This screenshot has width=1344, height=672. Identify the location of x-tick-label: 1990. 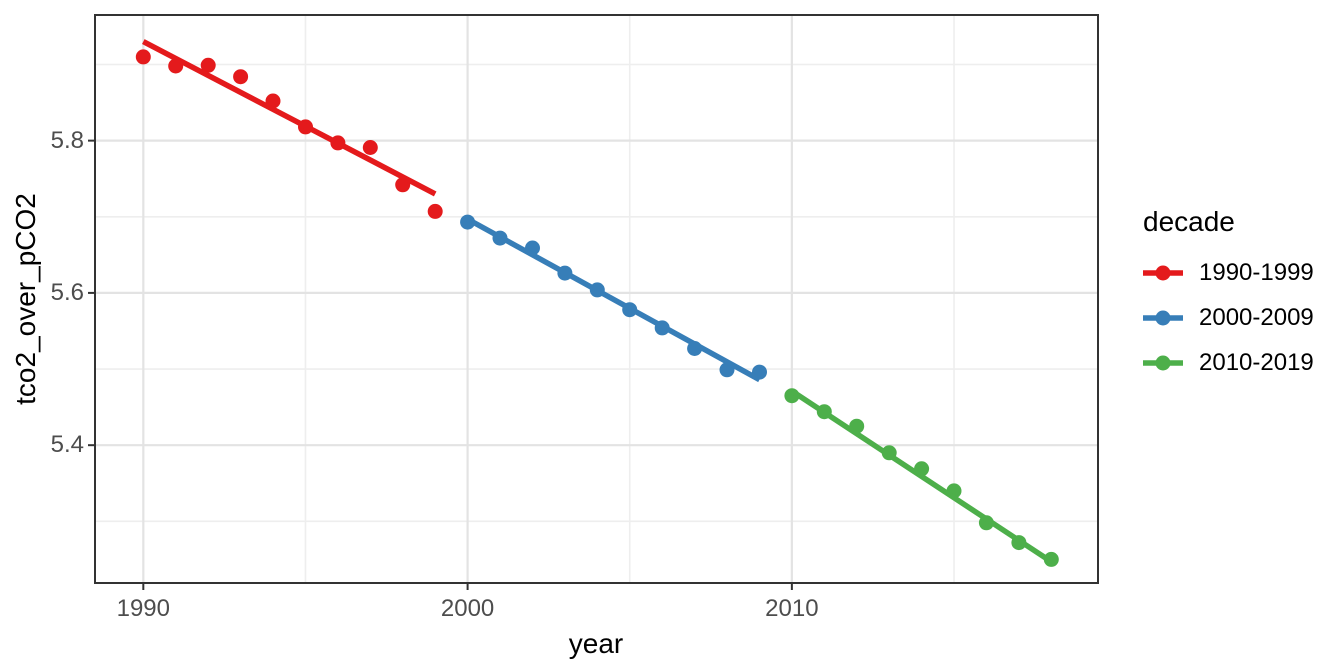
(143, 608).